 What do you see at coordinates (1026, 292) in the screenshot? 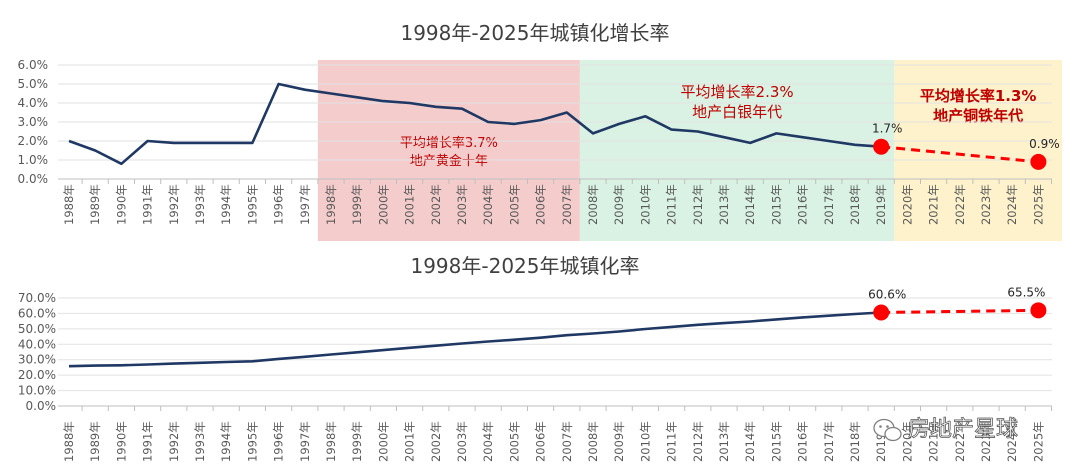
I see `data-label: 65.5%` at bounding box center [1026, 292].